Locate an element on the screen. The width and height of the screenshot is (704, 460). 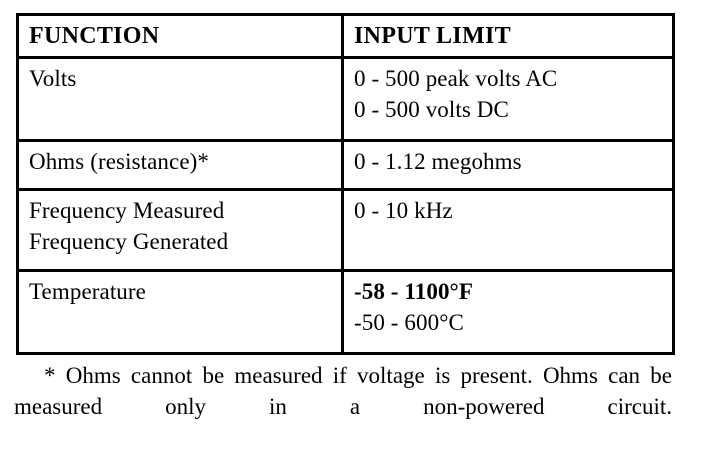
cell-function-temperature: Temperature is located at coordinates (180, 312).